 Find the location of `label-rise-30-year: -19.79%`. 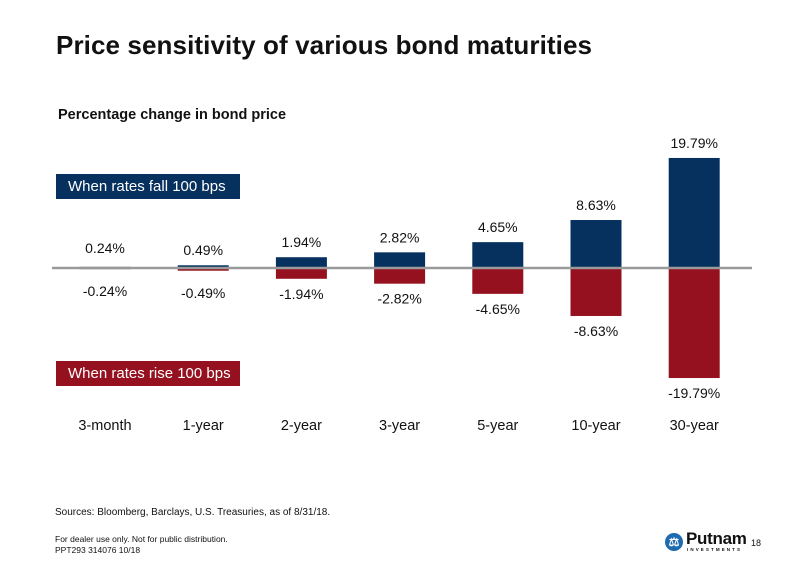

label-rise-30-year: -19.79% is located at coordinates (694, 393).